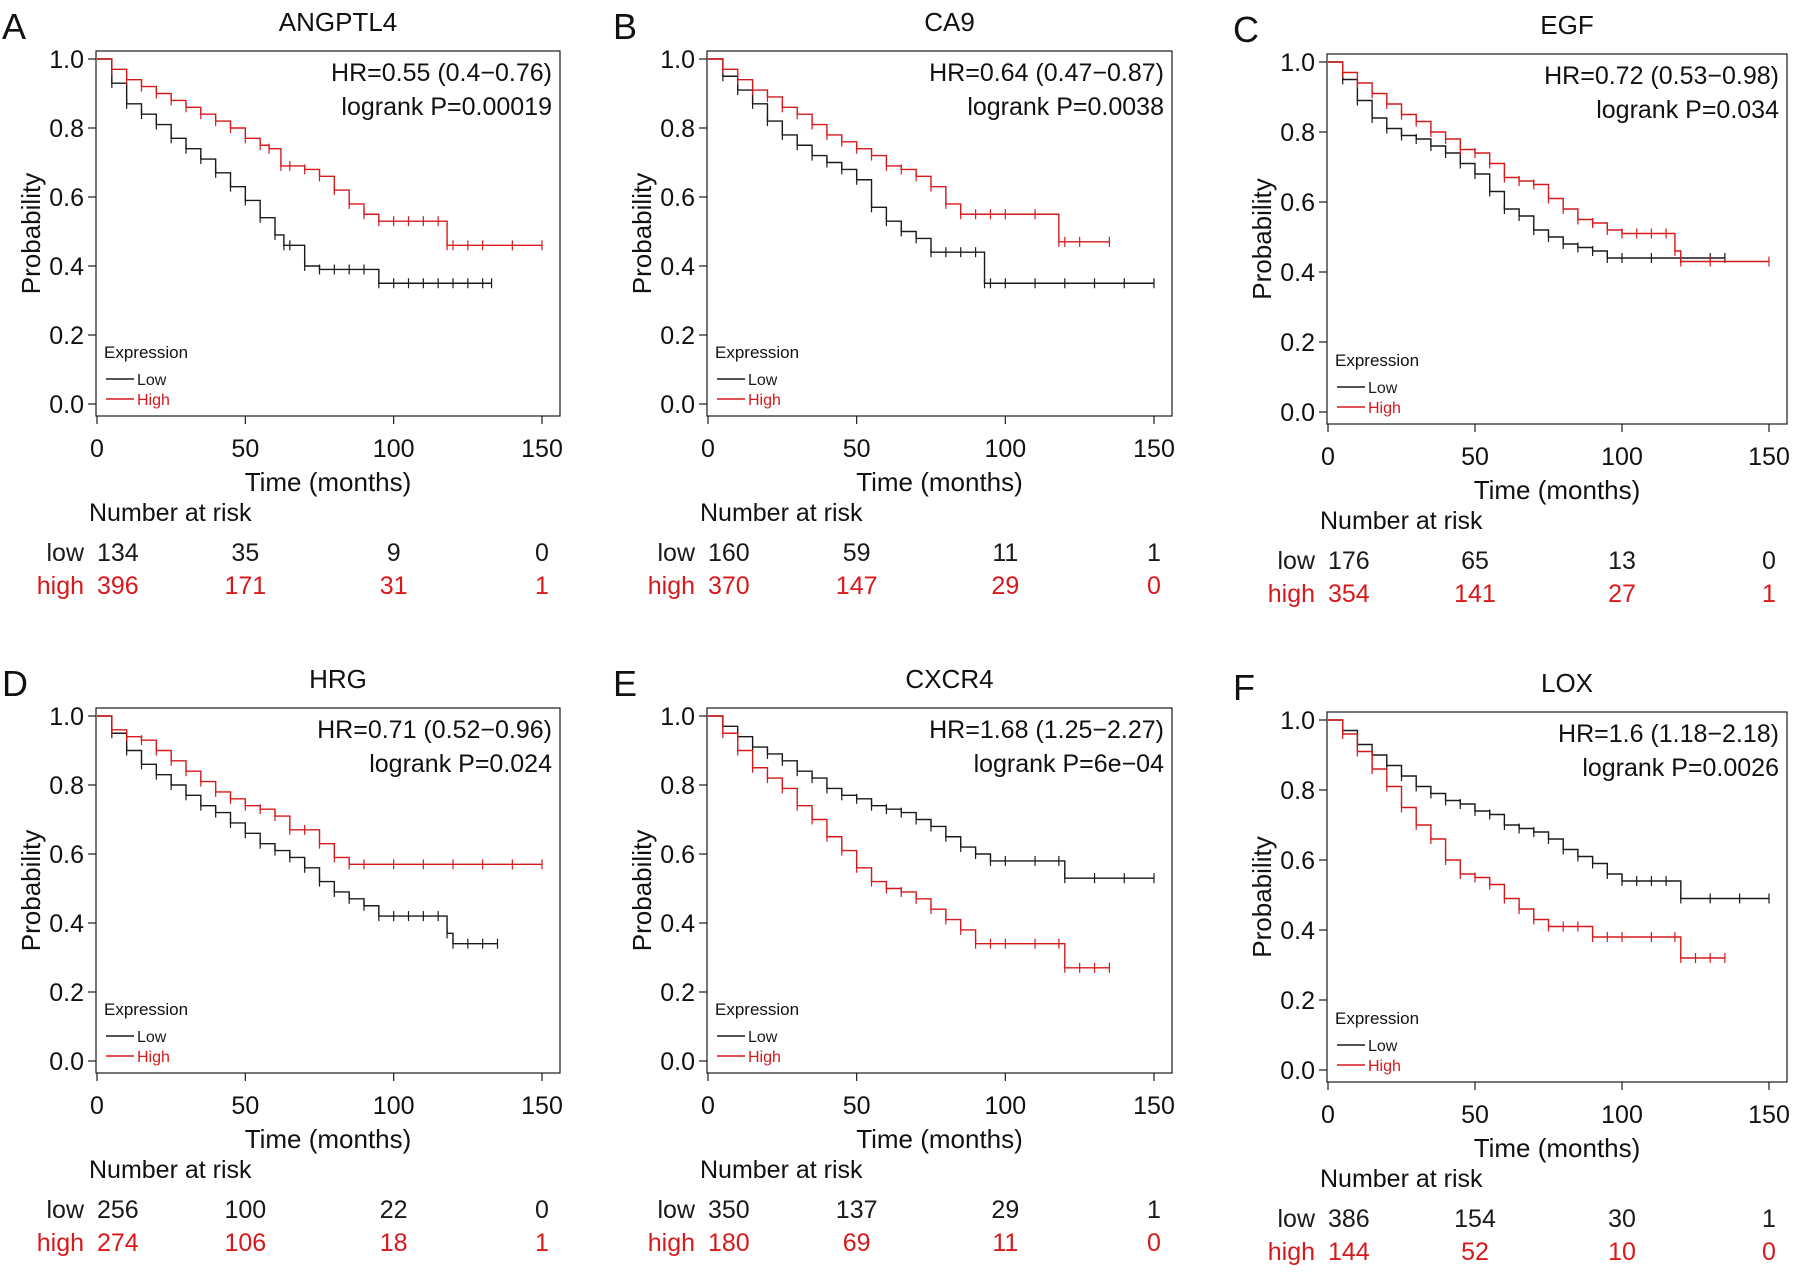  Describe the element at coordinates (245, 1210) in the screenshot. I see `risk-value-low: 100` at that location.